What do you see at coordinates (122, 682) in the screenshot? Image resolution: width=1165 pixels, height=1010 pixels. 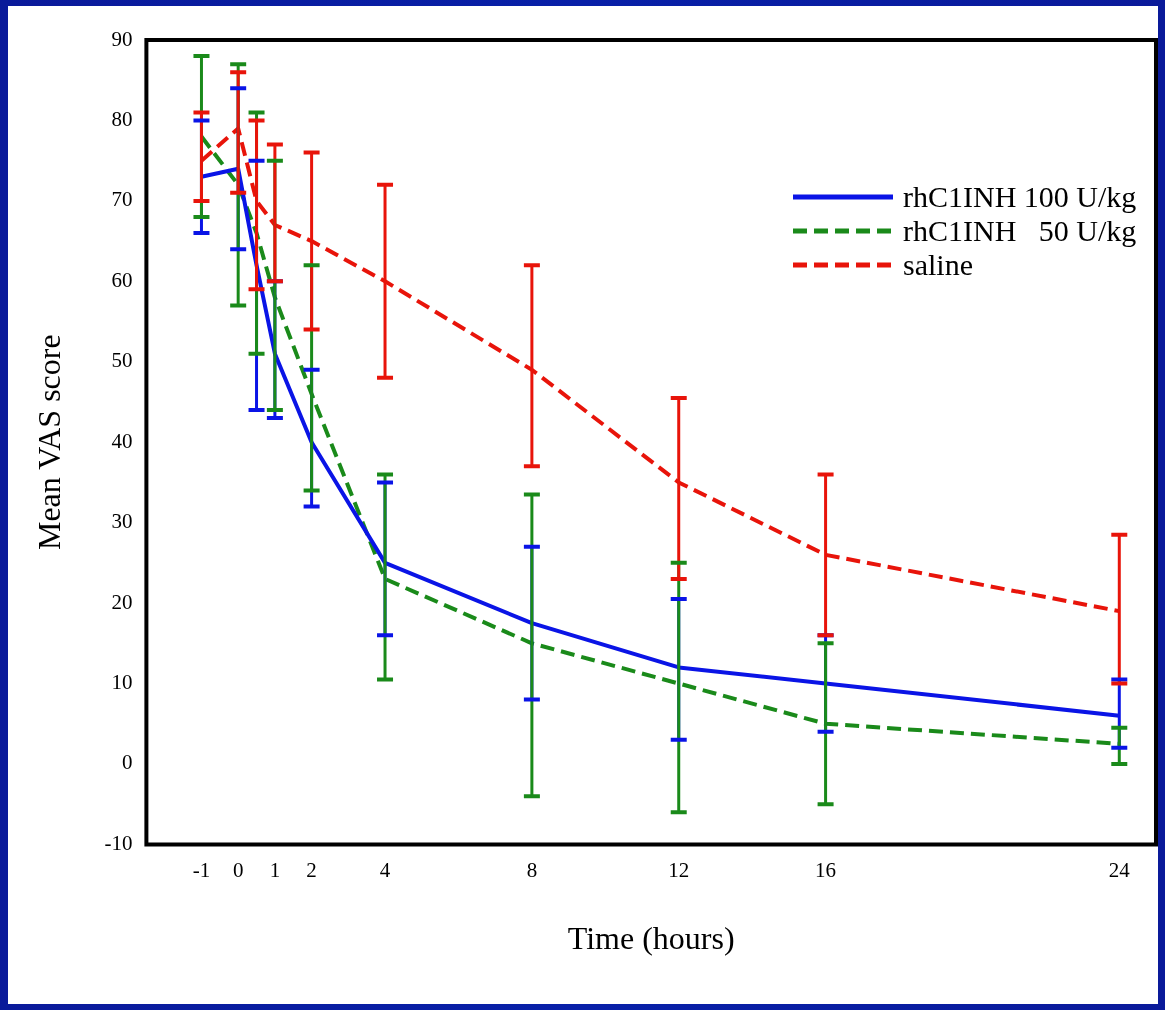 I see `y-tick-label: 10` at bounding box center [122, 682].